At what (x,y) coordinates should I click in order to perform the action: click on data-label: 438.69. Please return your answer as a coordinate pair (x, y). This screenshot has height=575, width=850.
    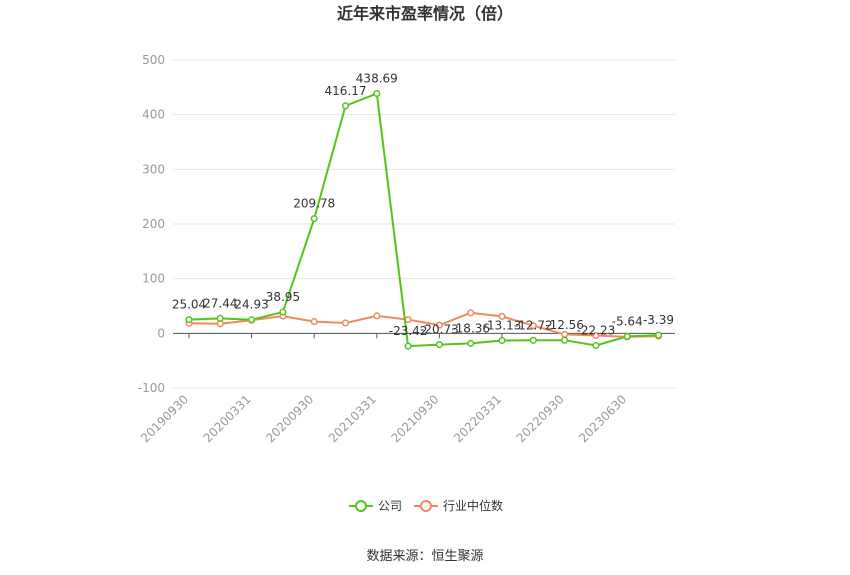
    Looking at the image, I should click on (377, 79).